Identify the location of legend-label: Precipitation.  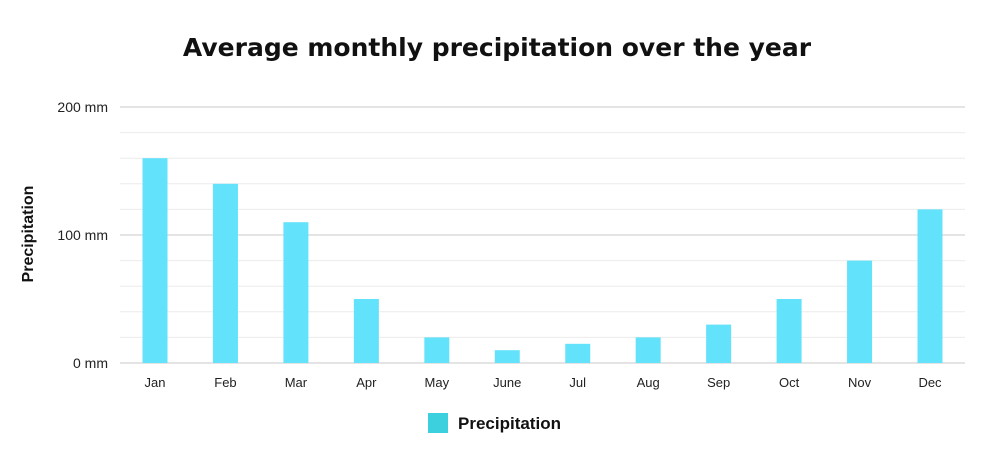
(509, 423).